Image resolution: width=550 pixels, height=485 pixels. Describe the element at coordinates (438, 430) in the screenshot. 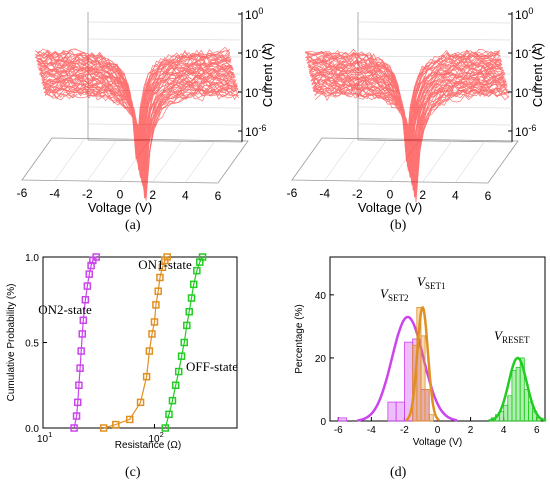

I see `panel-d-x-tick-label: 0` at that location.